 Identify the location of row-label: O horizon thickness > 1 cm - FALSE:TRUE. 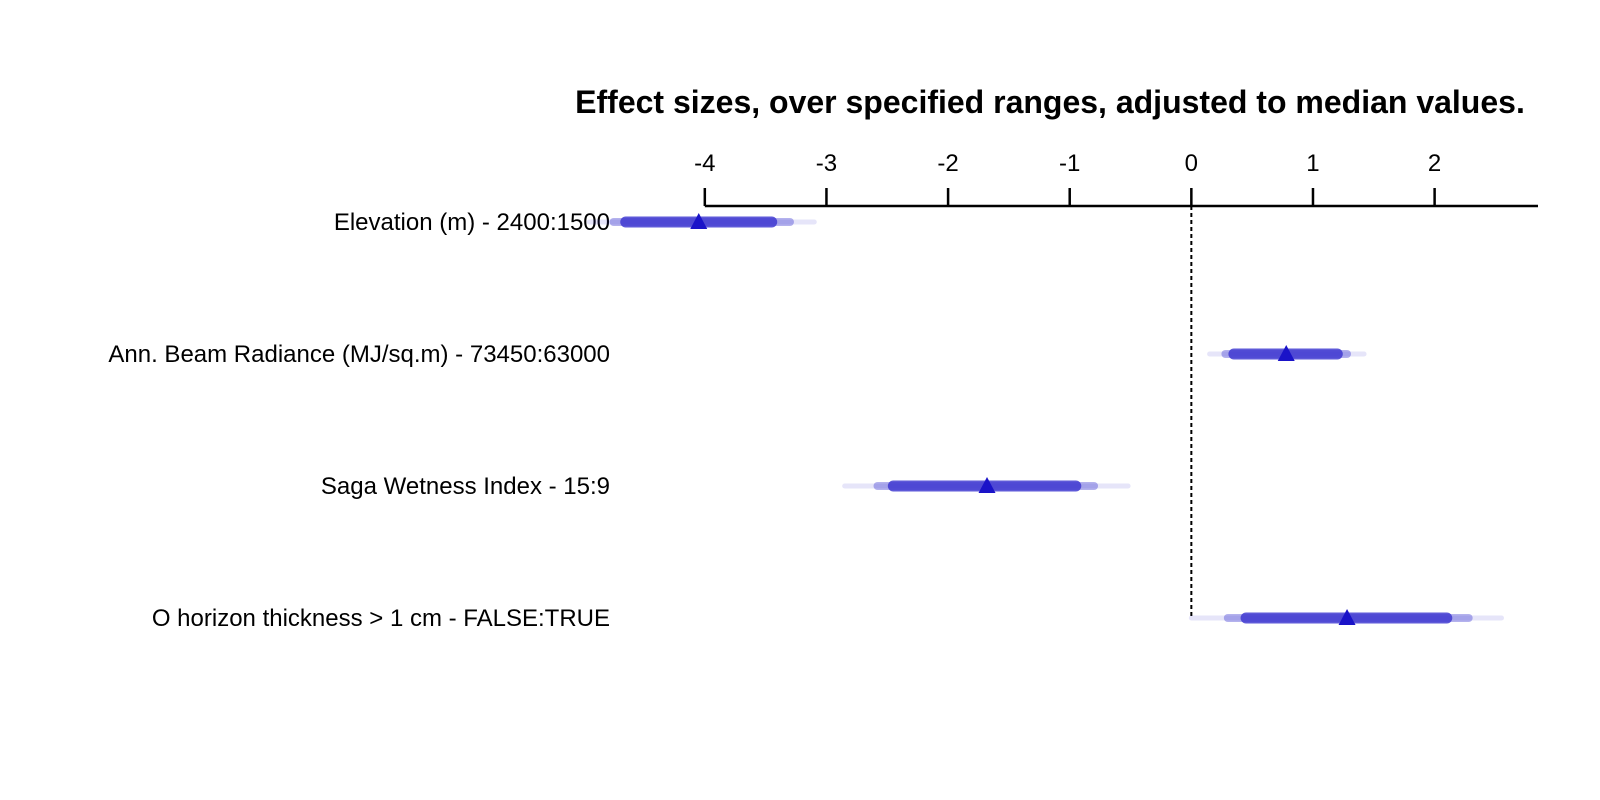
(381, 618).